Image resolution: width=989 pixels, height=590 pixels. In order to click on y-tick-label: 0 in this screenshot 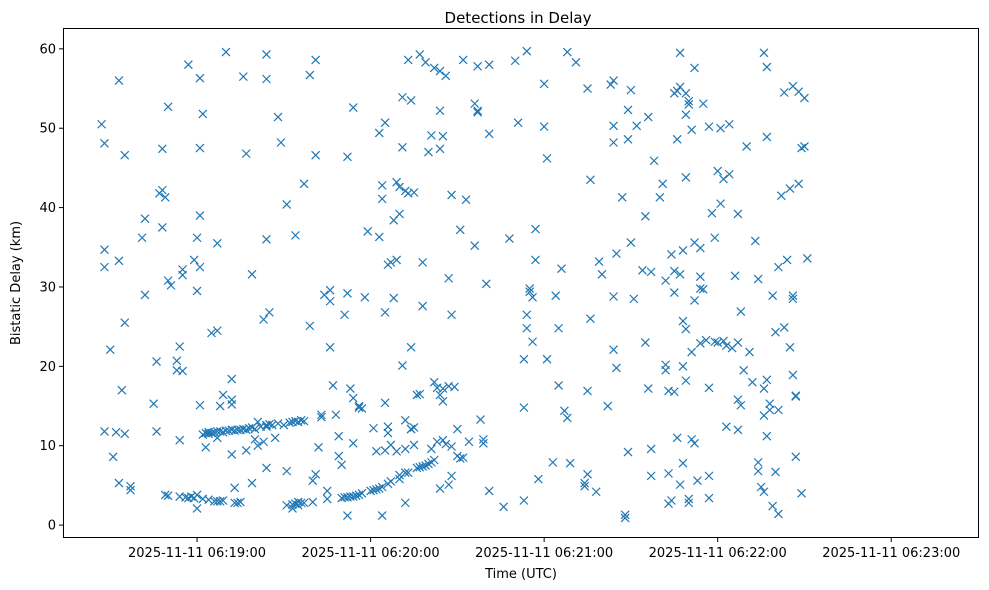, I will do `click(52, 526)`.